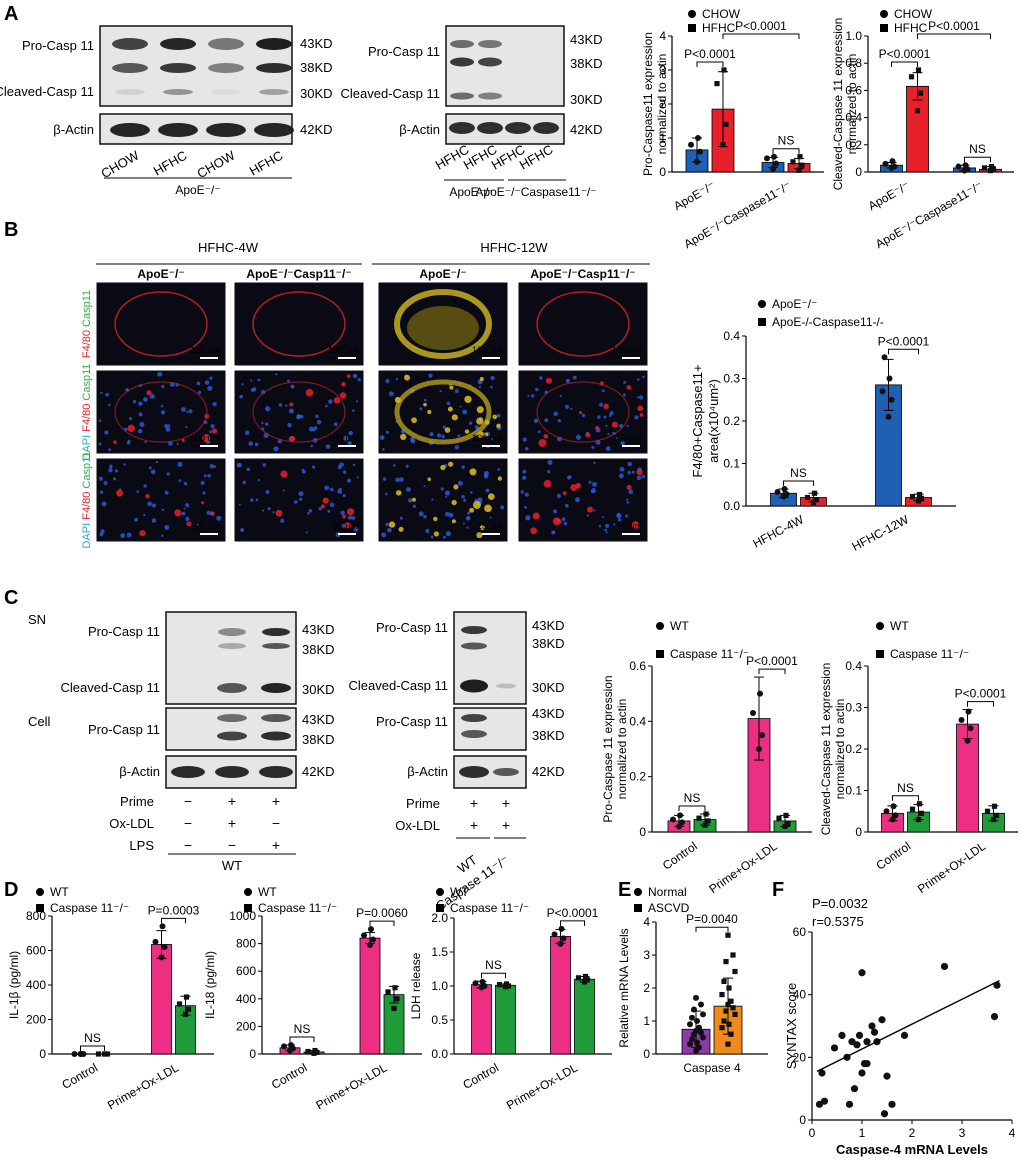 The width and height of the screenshot is (1024, 1169). Describe the element at coordinates (583, 412) in the screenshot. I see `micrograph-bg` at that location.